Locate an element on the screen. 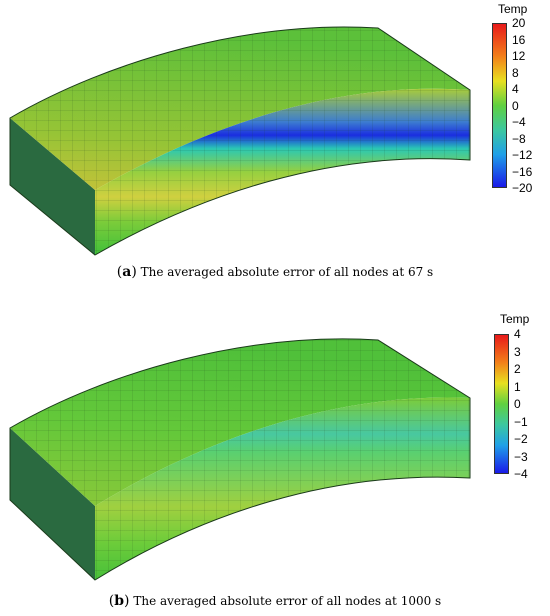 The height and width of the screenshot is (616, 550). legend-tick-label: 12 is located at coordinates (519, 56).